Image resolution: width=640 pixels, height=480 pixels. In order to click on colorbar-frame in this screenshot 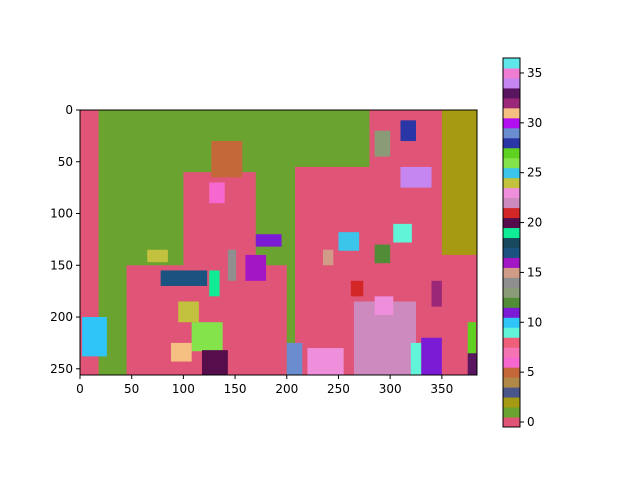, I will do `click(511, 242)`.